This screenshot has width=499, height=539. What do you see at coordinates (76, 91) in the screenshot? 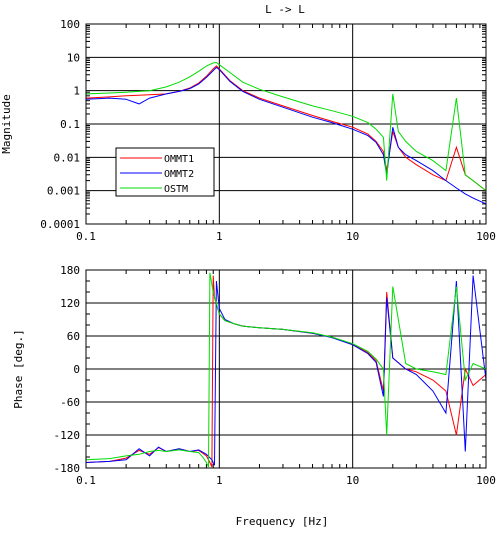
I see `y-tick-label: 1` at bounding box center [76, 91].